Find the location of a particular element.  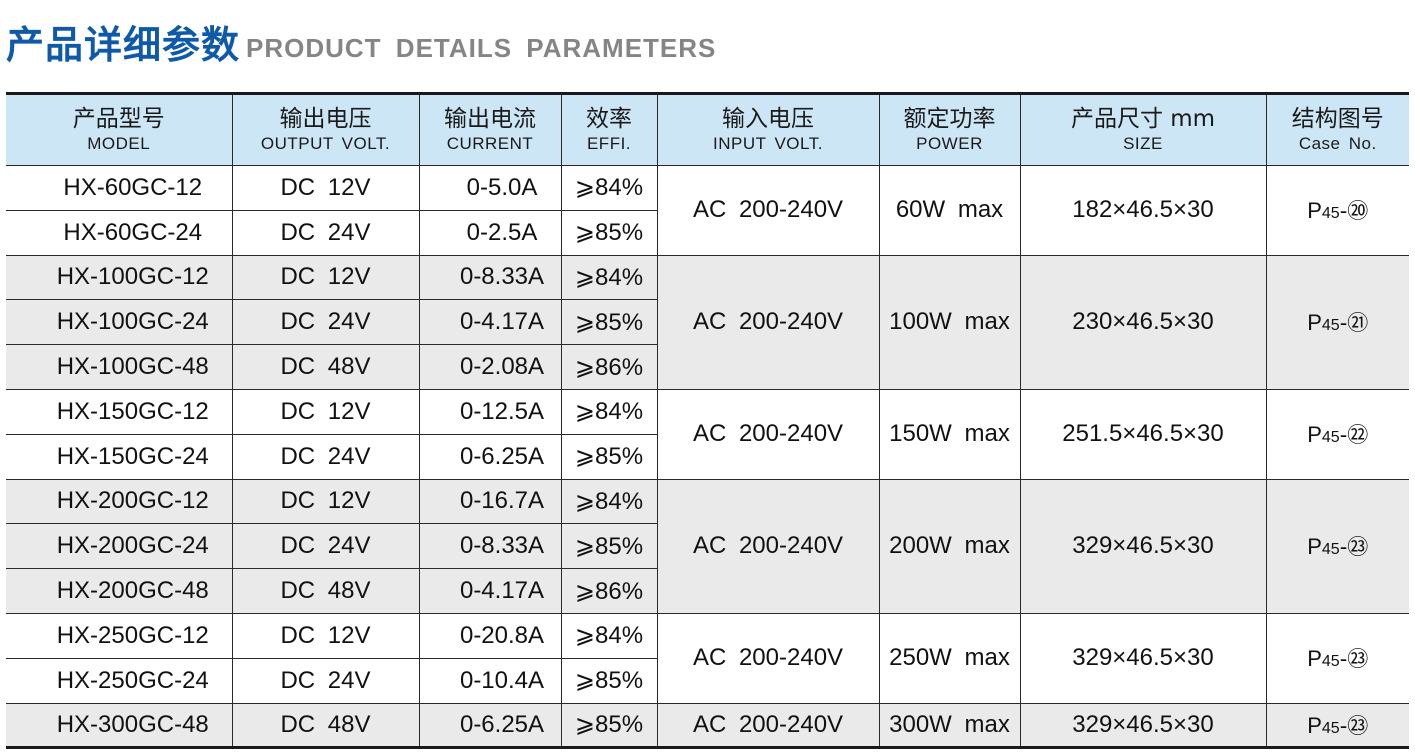

current-cell: 0-20.8A is located at coordinates (490, 635).